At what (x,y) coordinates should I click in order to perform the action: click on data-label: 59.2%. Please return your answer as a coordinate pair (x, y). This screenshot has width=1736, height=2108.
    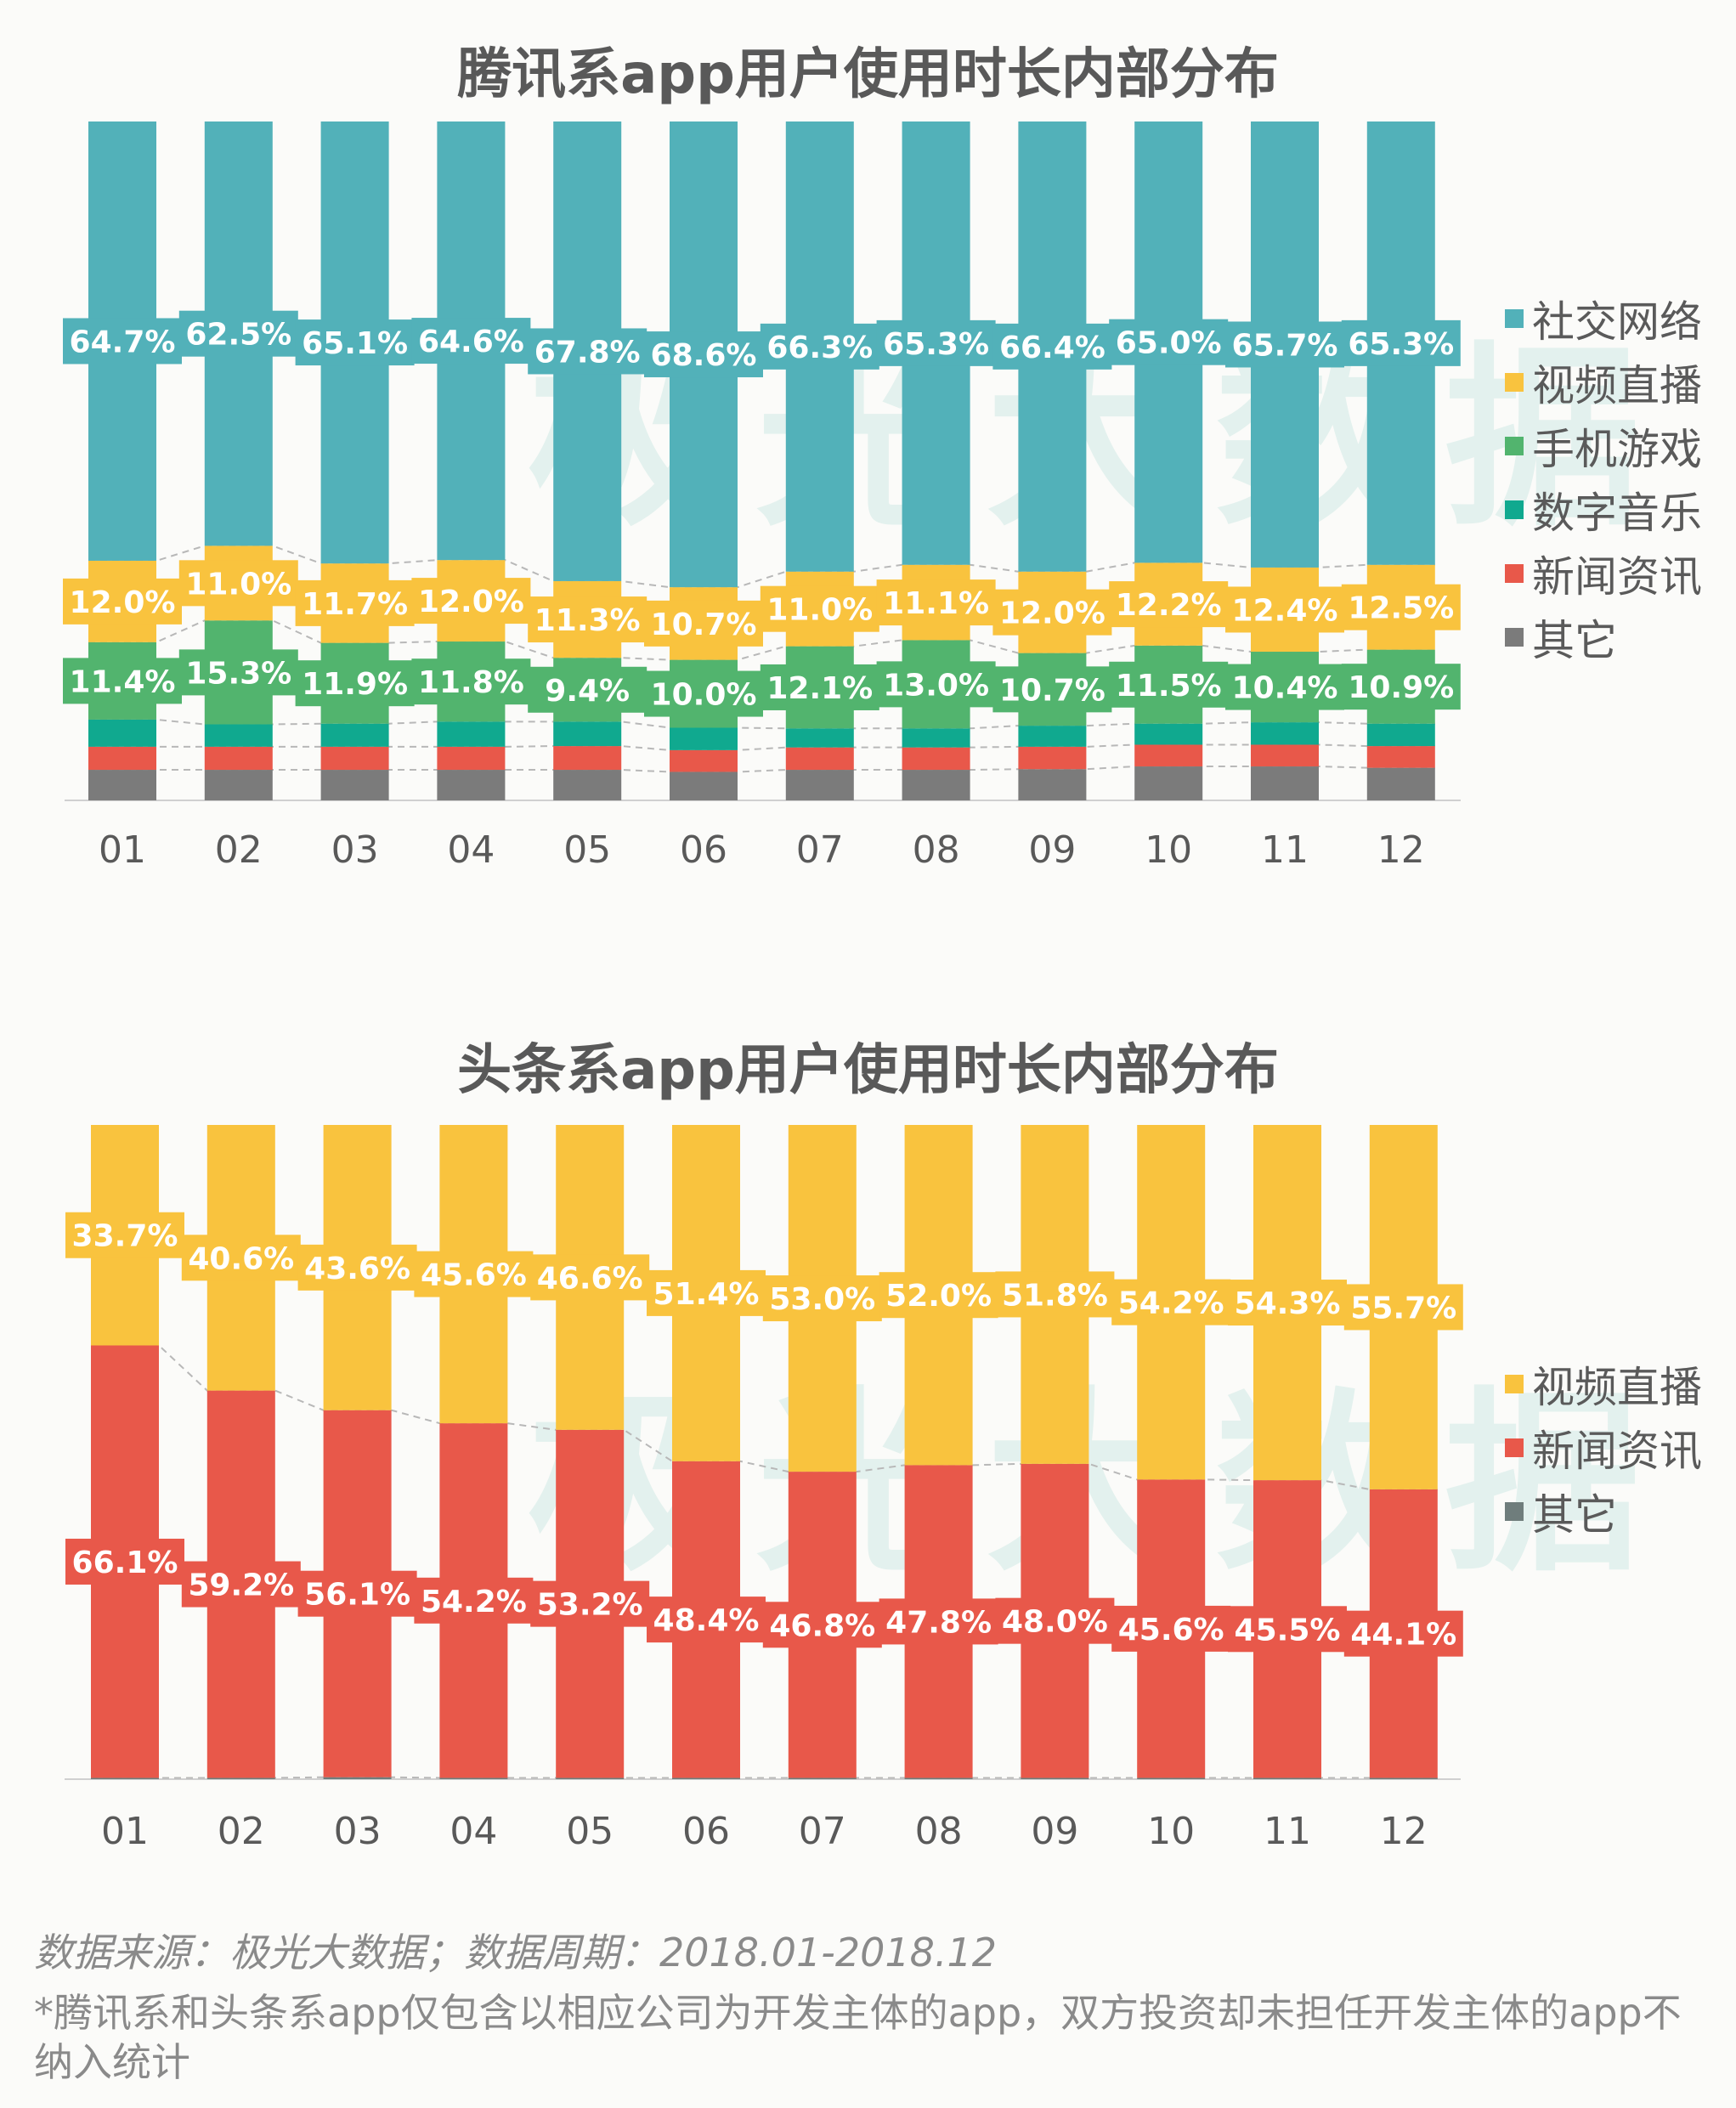
    Looking at the image, I should click on (241, 1585).